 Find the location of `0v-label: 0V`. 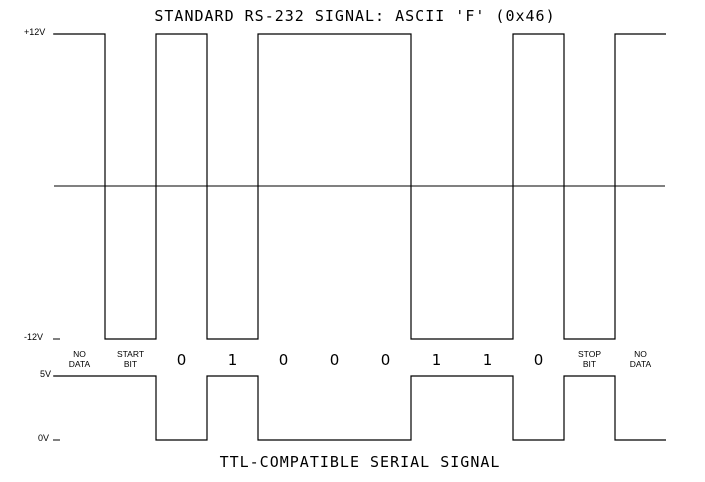

0v-label: 0V is located at coordinates (43, 438).